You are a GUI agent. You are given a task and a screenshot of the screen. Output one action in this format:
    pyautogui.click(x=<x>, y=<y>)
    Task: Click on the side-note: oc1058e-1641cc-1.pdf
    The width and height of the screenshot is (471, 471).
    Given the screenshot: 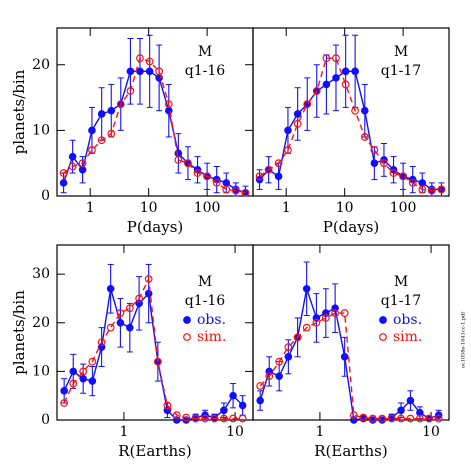 What is the action you would take?
    pyautogui.click(x=464, y=339)
    